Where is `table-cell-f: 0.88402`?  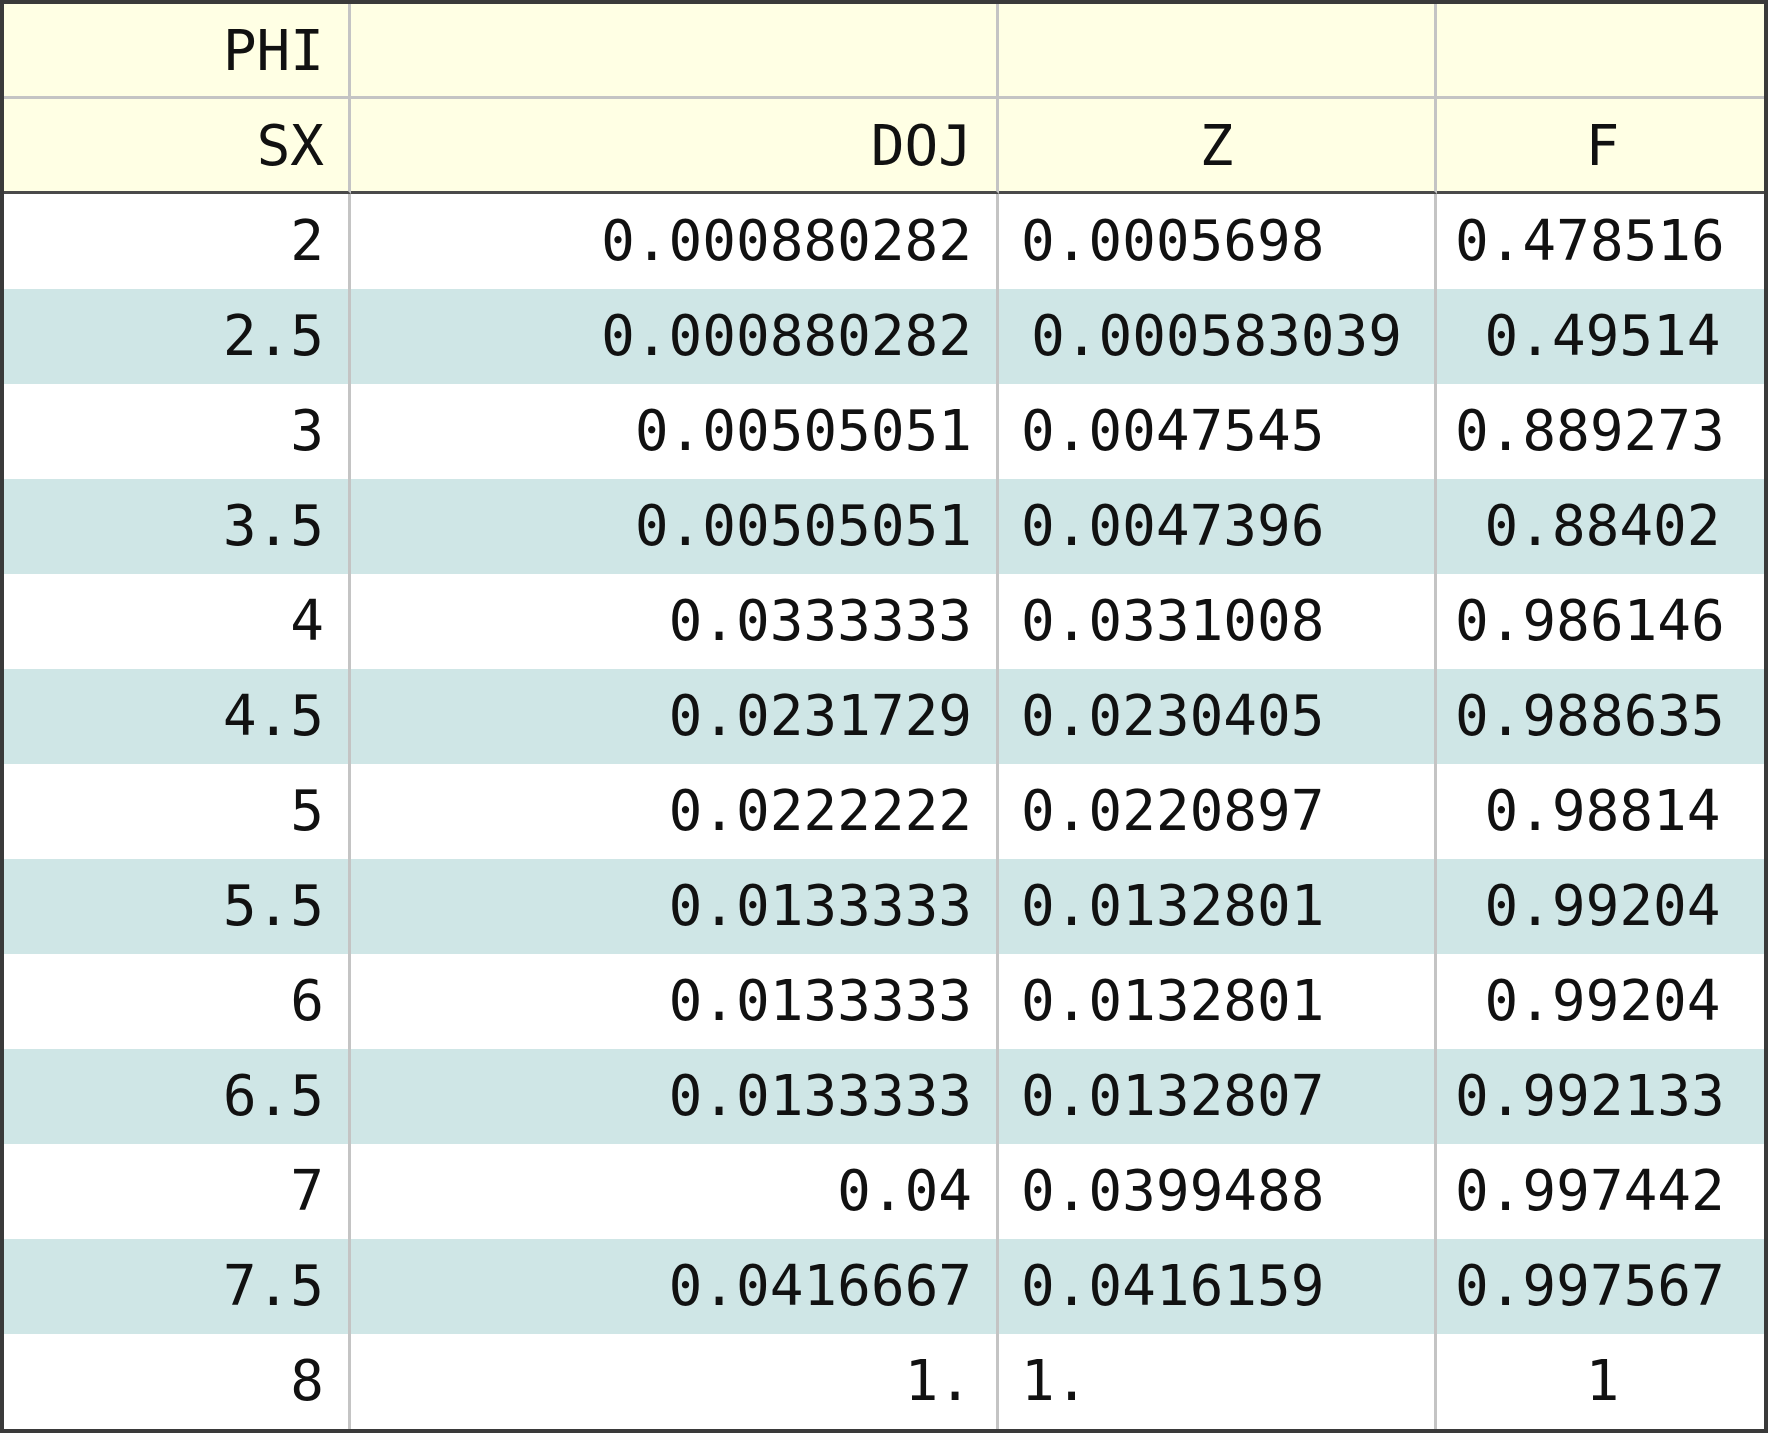 table-cell-f: 0.88402 is located at coordinates (1600, 526).